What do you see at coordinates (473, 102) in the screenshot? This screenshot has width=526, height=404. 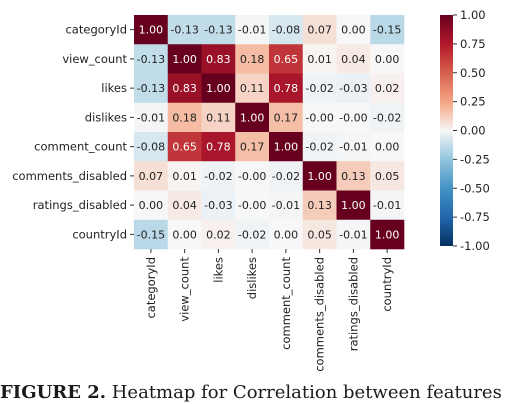 I see `colorbar-tick-label: 0.25` at bounding box center [473, 102].